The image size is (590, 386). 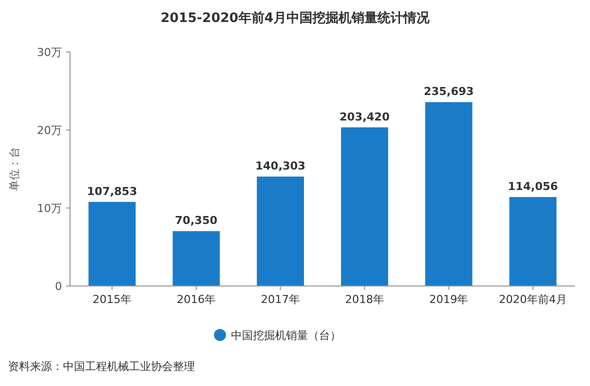 What do you see at coordinates (101, 366) in the screenshot?
I see `text: 资料来源：中国工程机械工业协会整理` at bounding box center [101, 366].